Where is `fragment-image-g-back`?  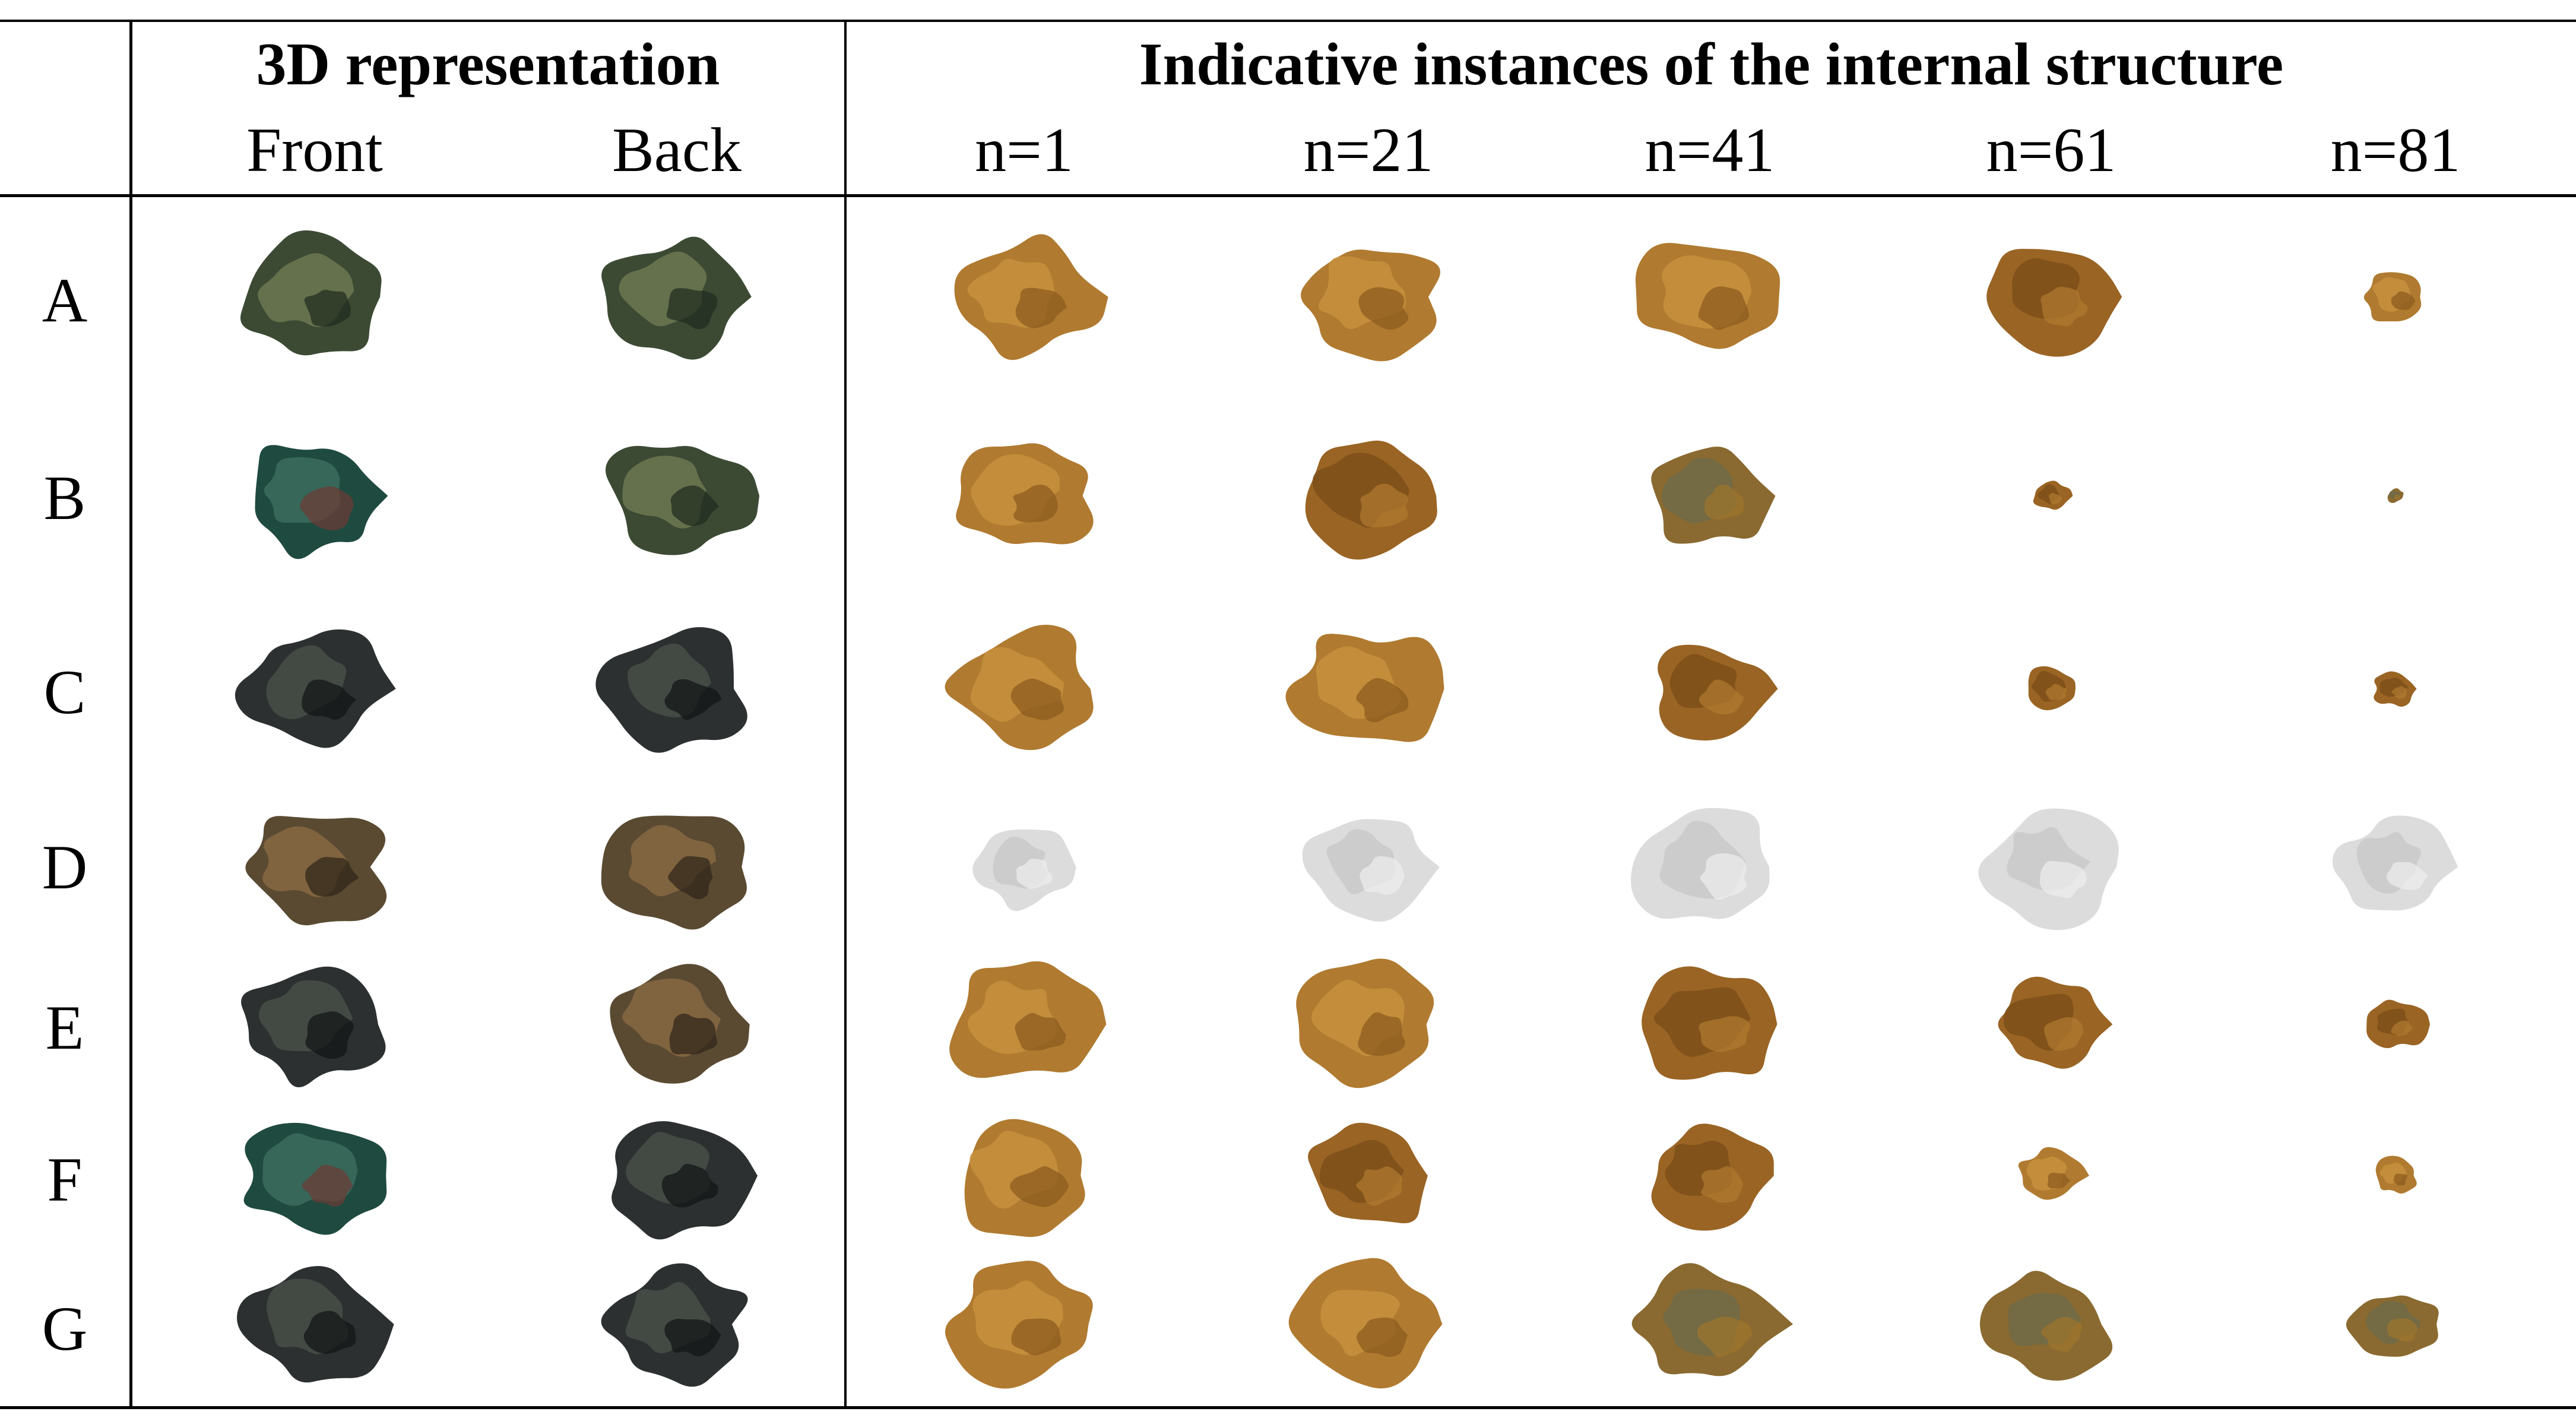
fragment-image-g-back is located at coordinates (676, 1324).